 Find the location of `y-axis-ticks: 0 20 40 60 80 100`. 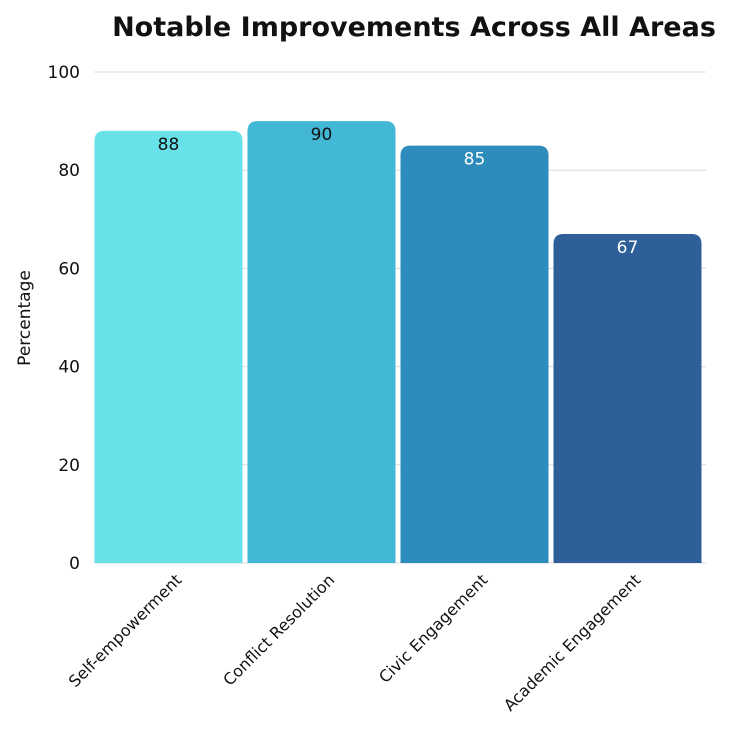

y-axis-ticks: 0 20 40 60 80 100 is located at coordinates (64, 318).